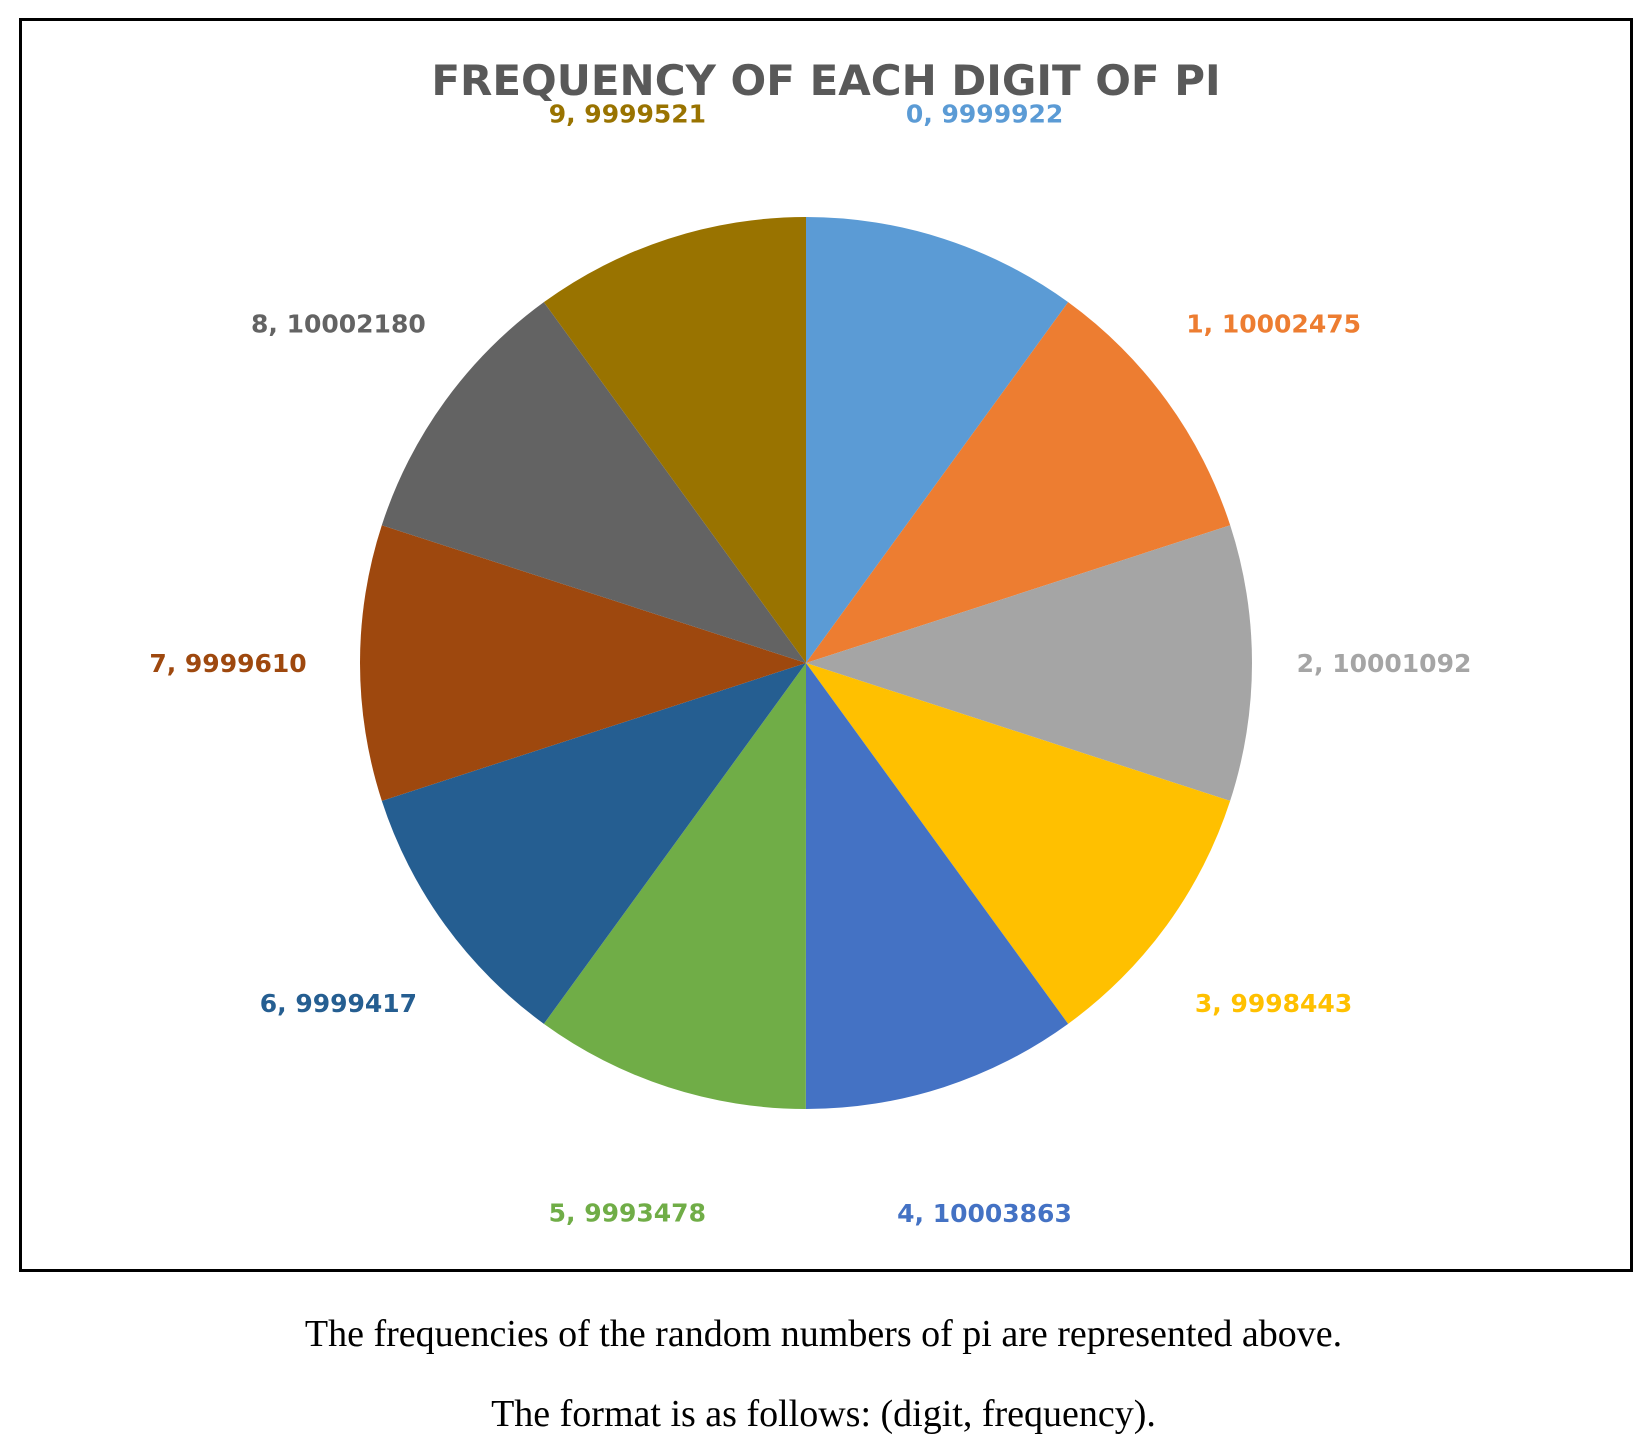  What do you see at coordinates (627, 113) in the screenshot?
I see `data-label-digit-9: 9, 9999521` at bounding box center [627, 113].